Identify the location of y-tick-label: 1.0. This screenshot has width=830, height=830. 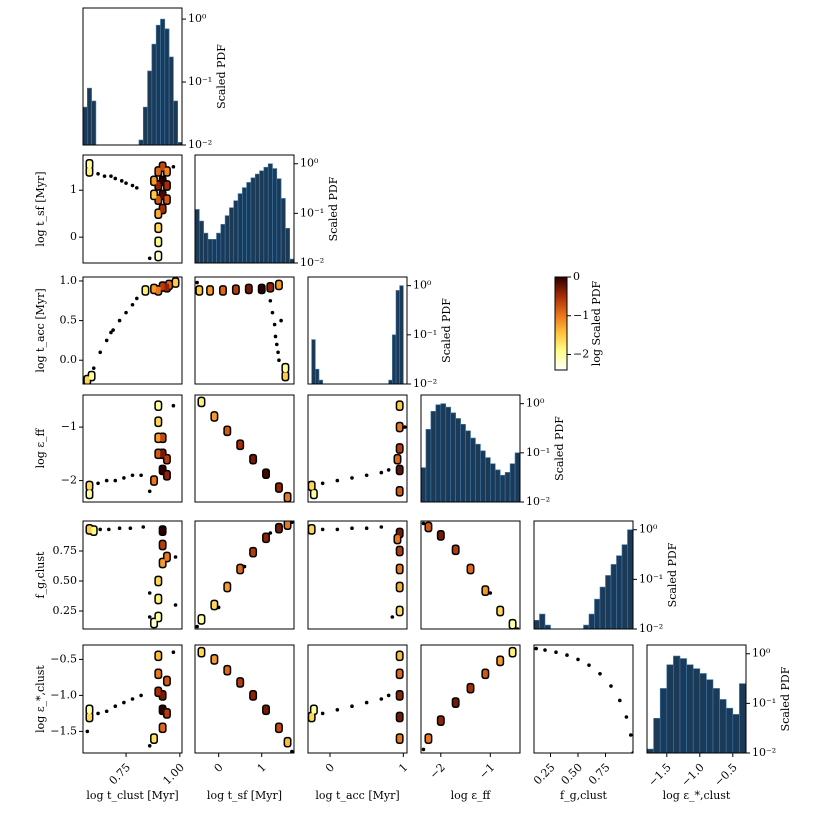
(69, 280).